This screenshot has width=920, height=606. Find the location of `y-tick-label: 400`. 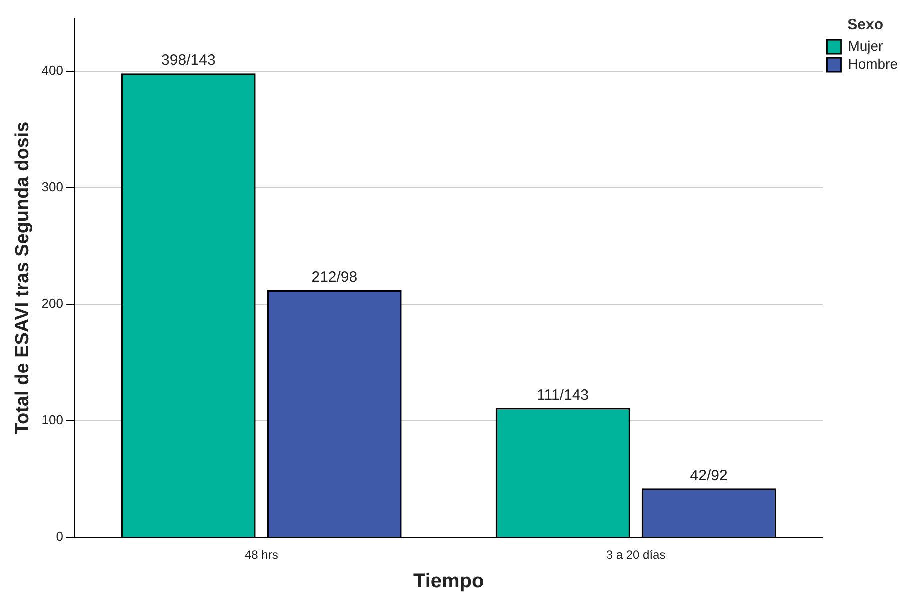

y-tick-label: 400 is located at coordinates (53, 70).